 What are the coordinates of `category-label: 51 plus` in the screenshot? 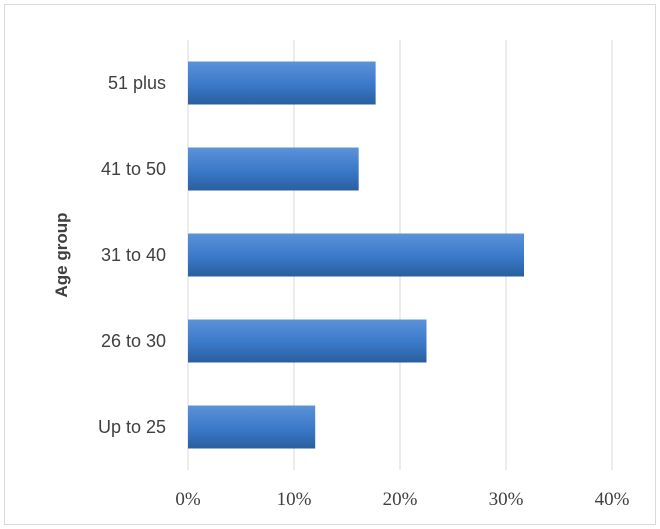 It's located at (137, 83).